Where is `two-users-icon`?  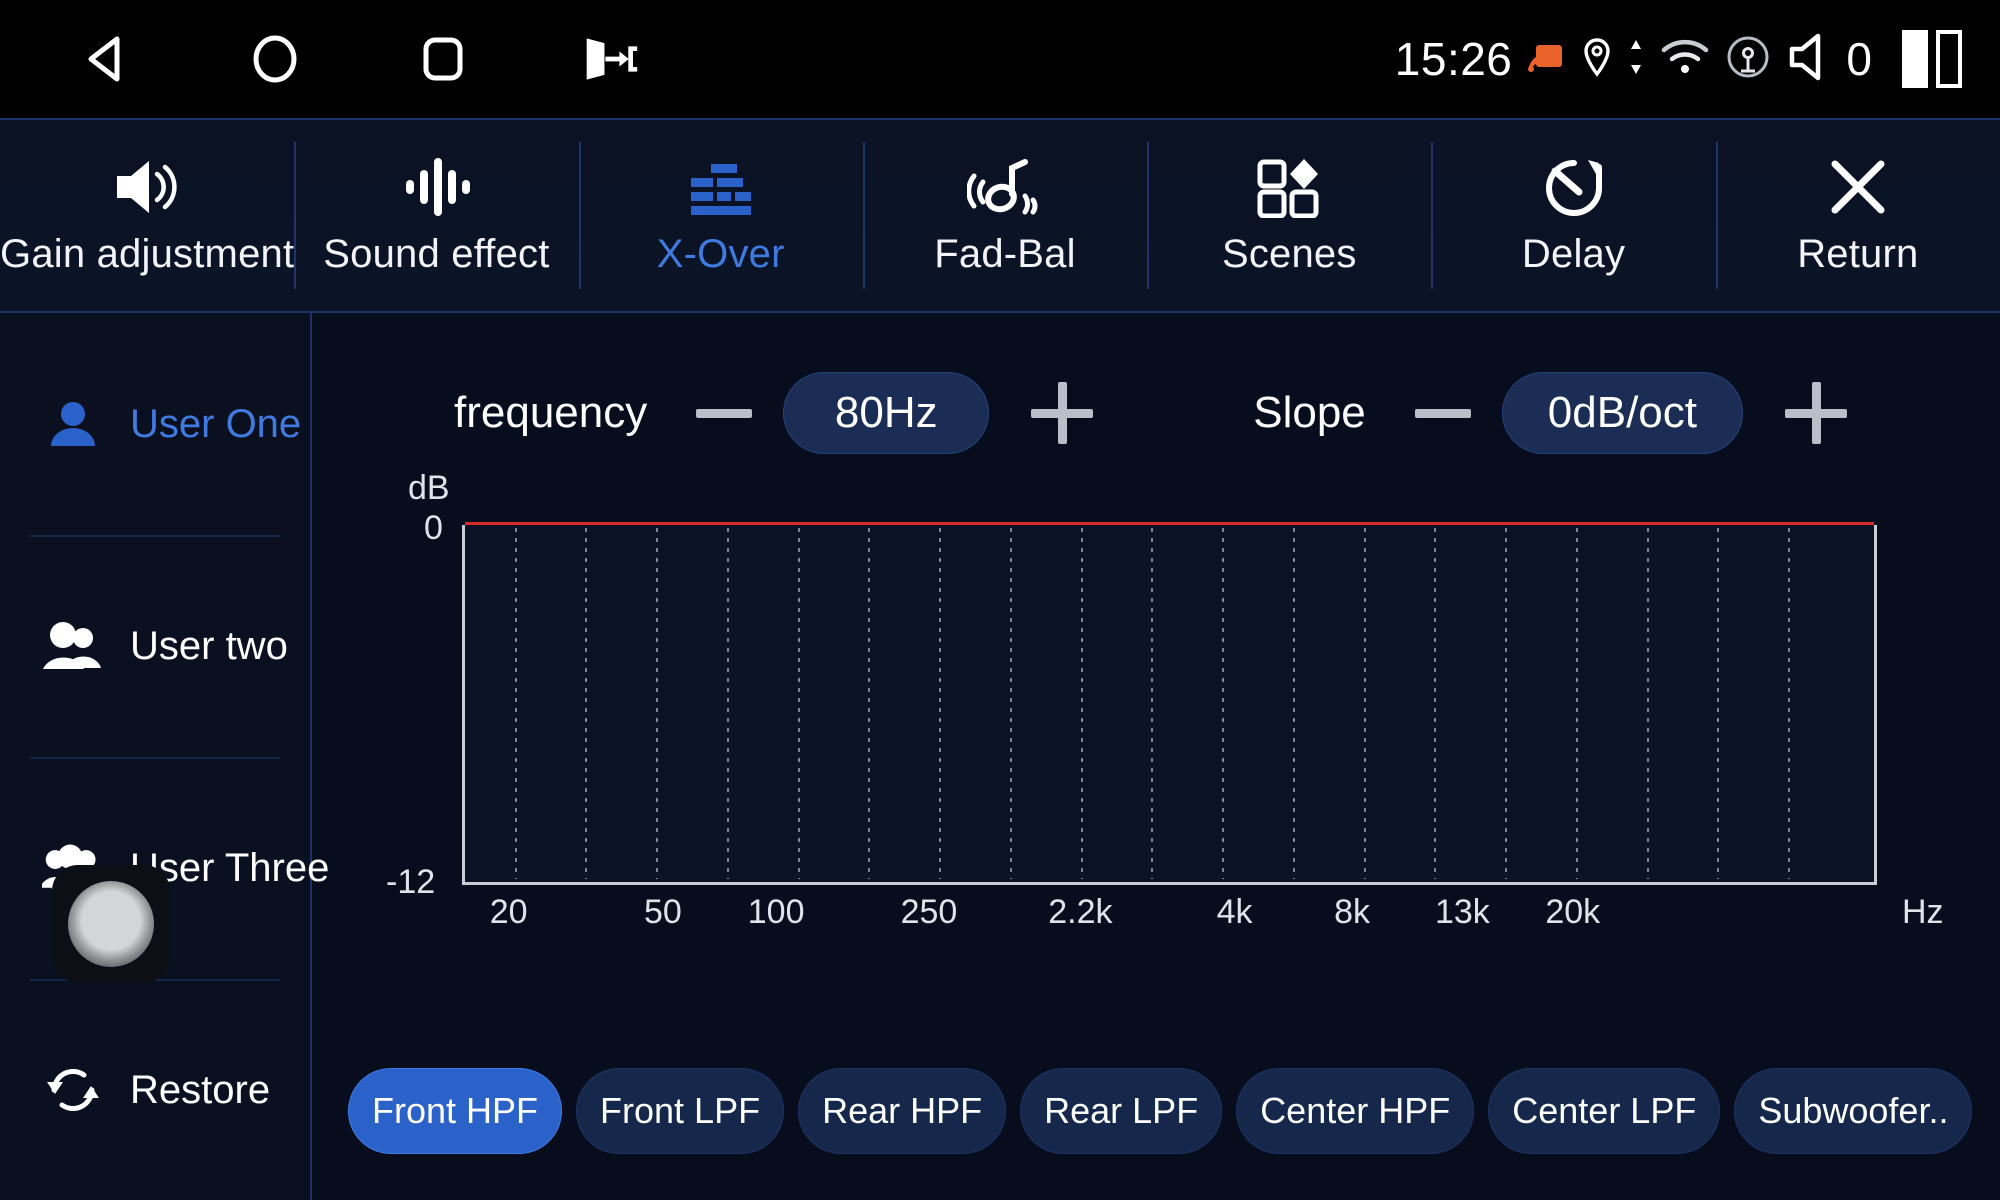
two-users-icon is located at coordinates (73, 646).